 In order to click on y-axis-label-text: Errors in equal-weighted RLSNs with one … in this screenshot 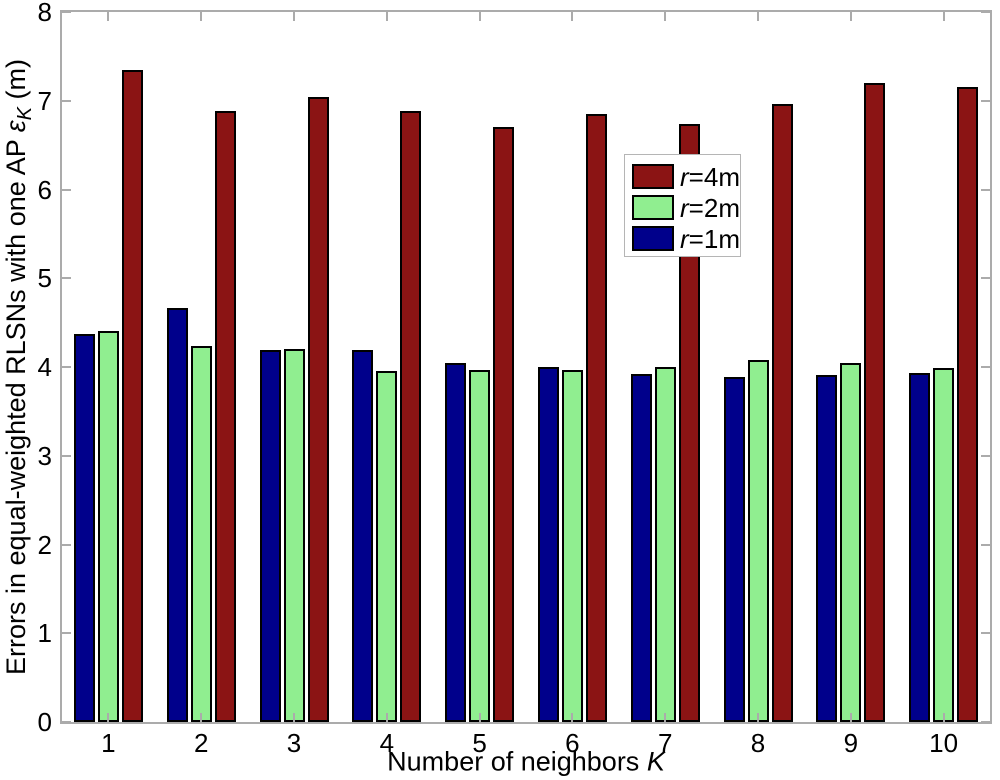, I will do `click(15, 403)`.